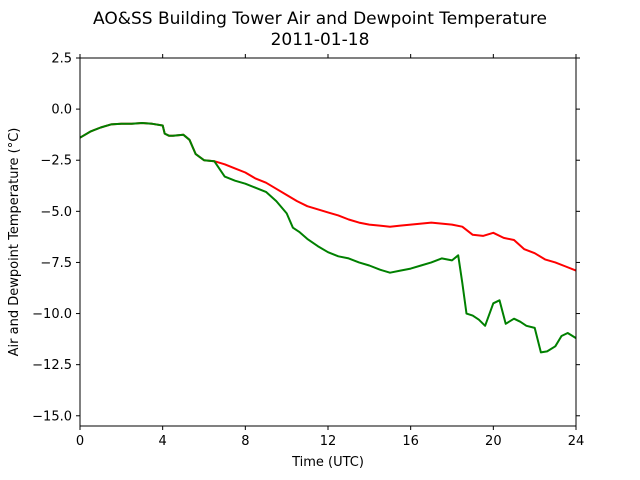 The height and width of the screenshot is (480, 640). I want to click on x-tick-label: 20, so click(493, 441).